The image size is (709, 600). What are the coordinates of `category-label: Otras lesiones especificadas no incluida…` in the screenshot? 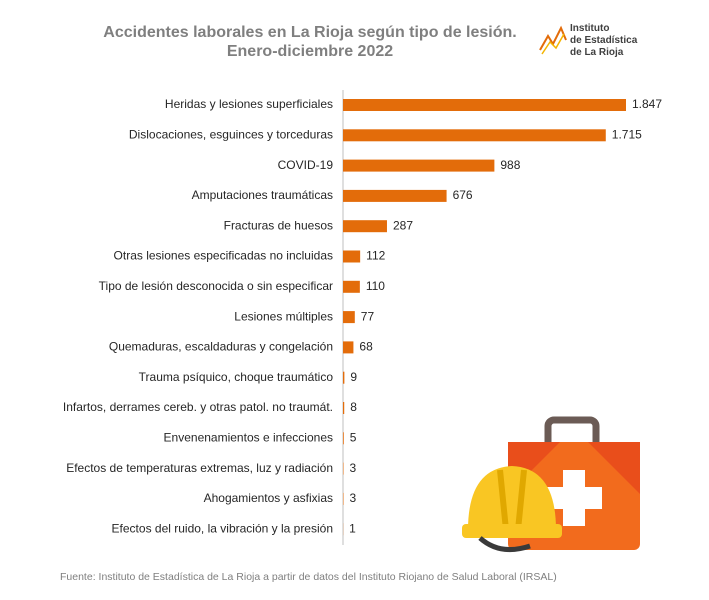 It's located at (223, 256).